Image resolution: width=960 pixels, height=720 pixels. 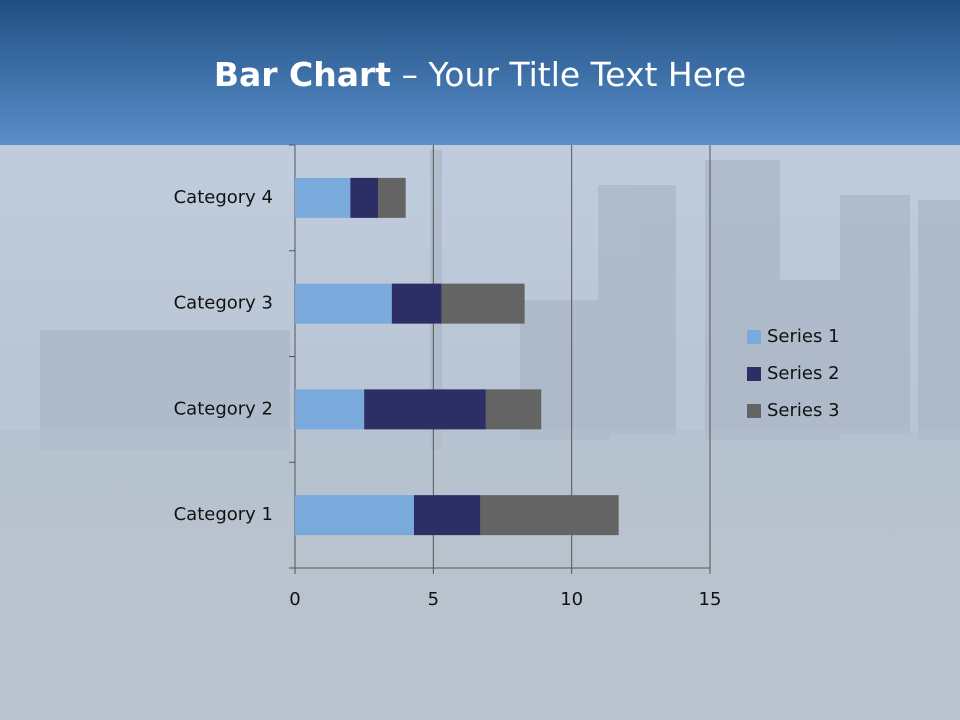 I want to click on legend-label: Series 3, so click(x=803, y=410).